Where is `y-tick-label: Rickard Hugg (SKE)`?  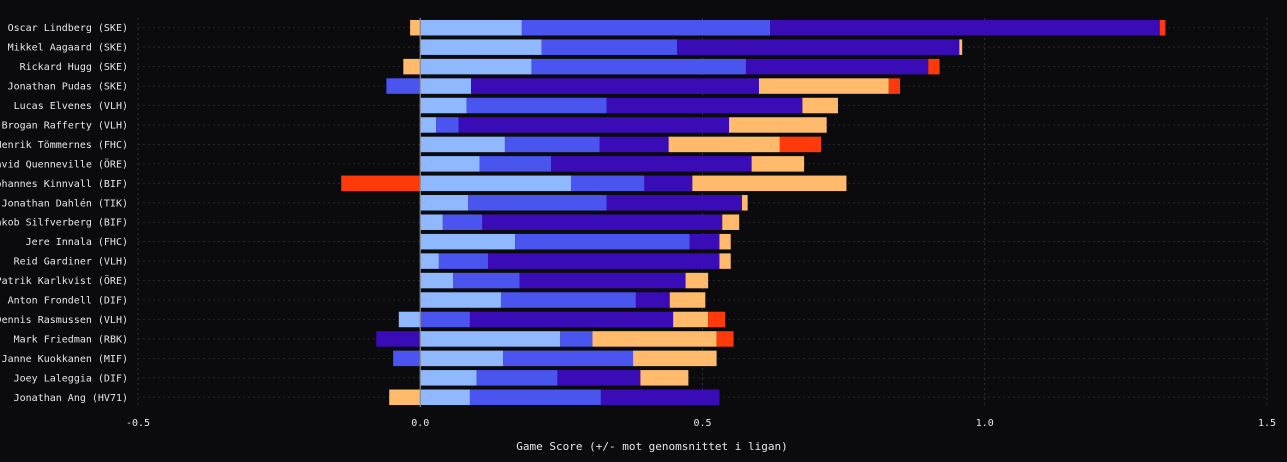
y-tick-label: Rickard Hugg (SKE) is located at coordinates (74, 67).